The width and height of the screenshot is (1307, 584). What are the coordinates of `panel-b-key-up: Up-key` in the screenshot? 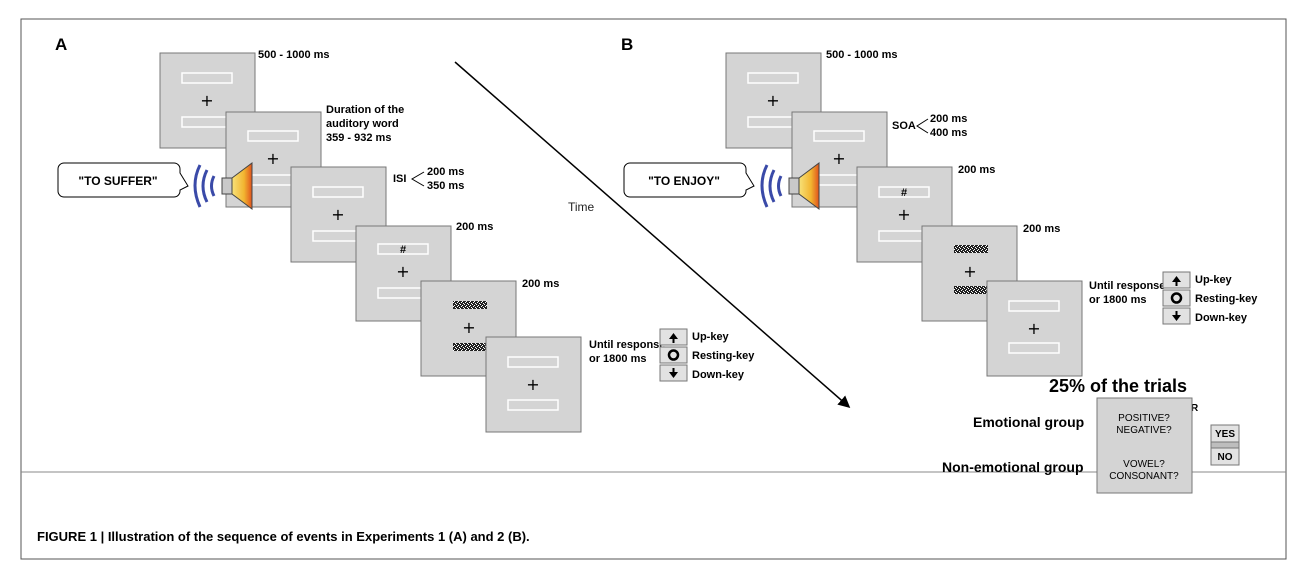 It's located at (1214, 280).